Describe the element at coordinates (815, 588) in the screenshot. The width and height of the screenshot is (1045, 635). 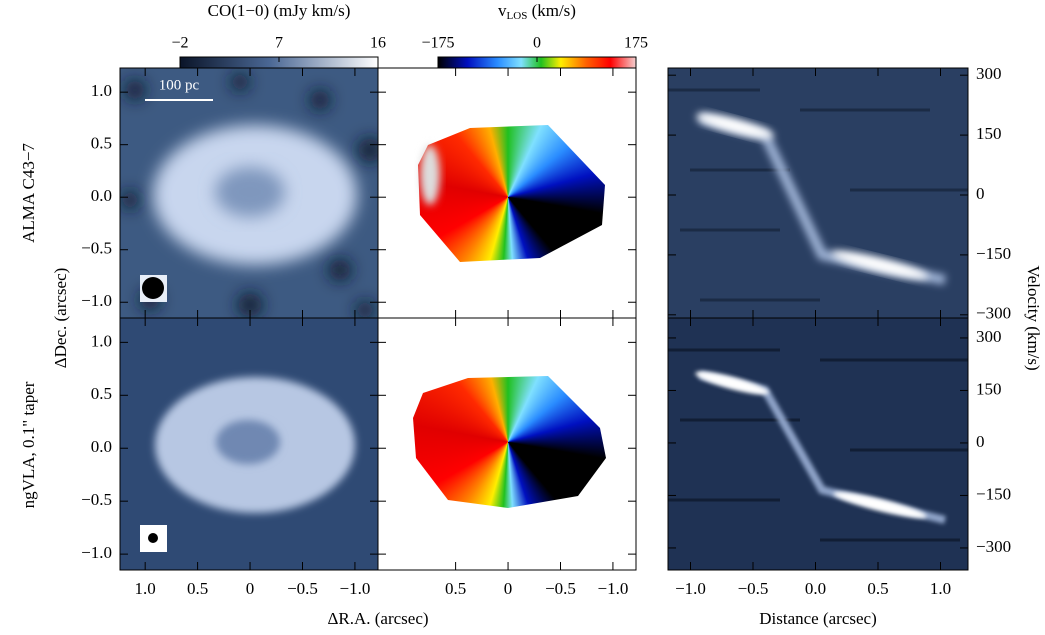
I see `x-tick-label: 0.0` at that location.